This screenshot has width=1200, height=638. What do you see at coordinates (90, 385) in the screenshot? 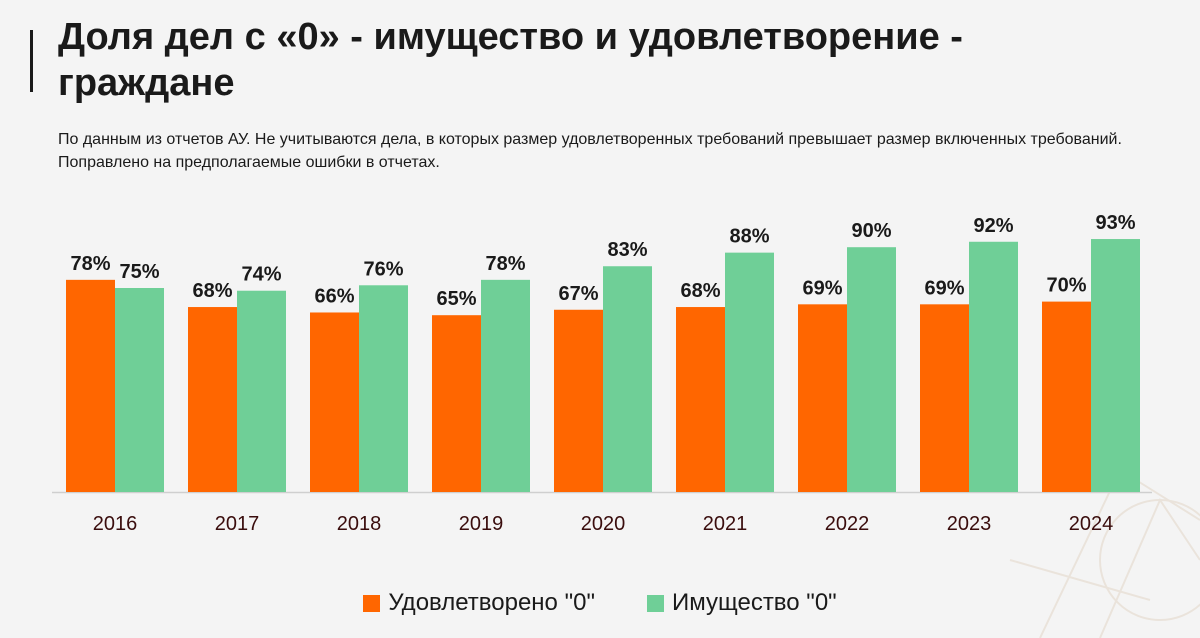
I see `bar-satisfied-2016` at bounding box center [90, 385].